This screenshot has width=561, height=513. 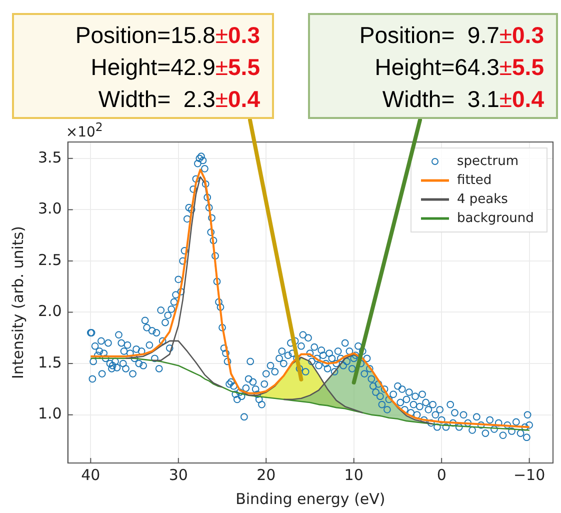 I want to click on text: Position= 9.7±0.3, so click(x=451, y=35).